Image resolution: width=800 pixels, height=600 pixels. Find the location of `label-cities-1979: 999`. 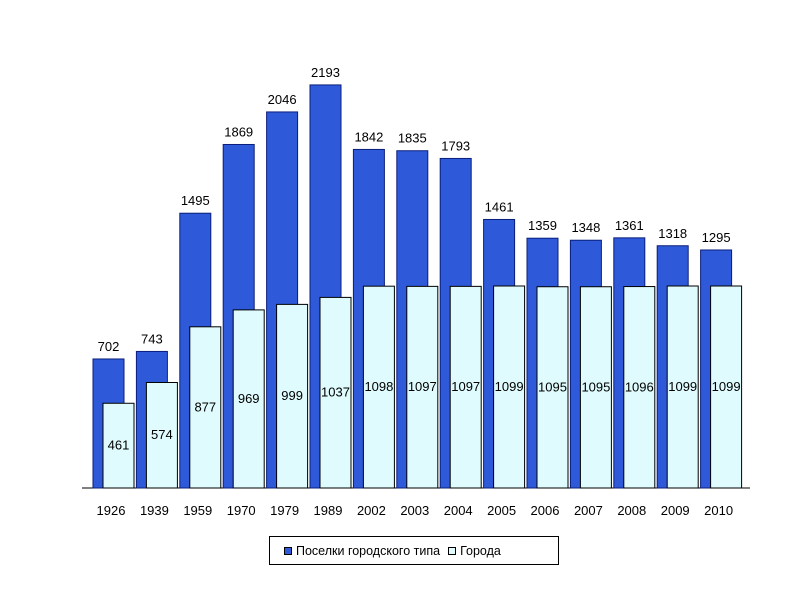

label-cities-1979: 999 is located at coordinates (292, 395).